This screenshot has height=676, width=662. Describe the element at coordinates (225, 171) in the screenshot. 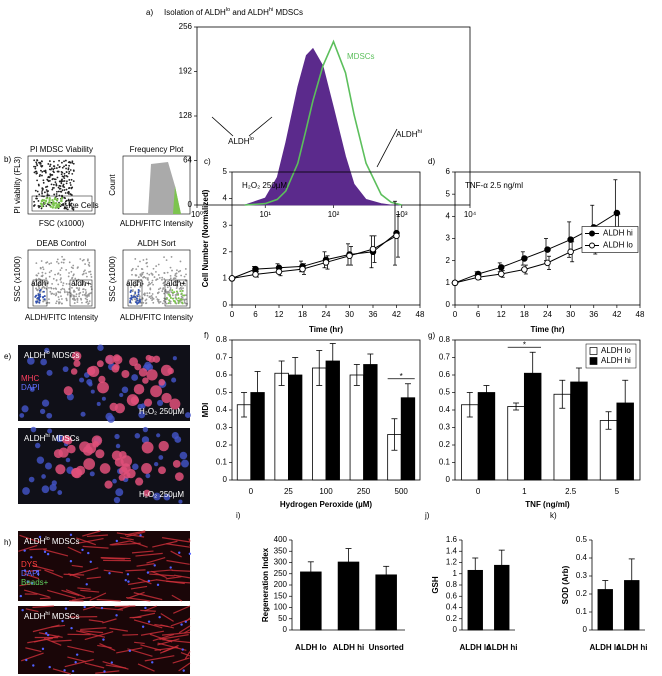

I see `y-tick-label: 5` at that location.